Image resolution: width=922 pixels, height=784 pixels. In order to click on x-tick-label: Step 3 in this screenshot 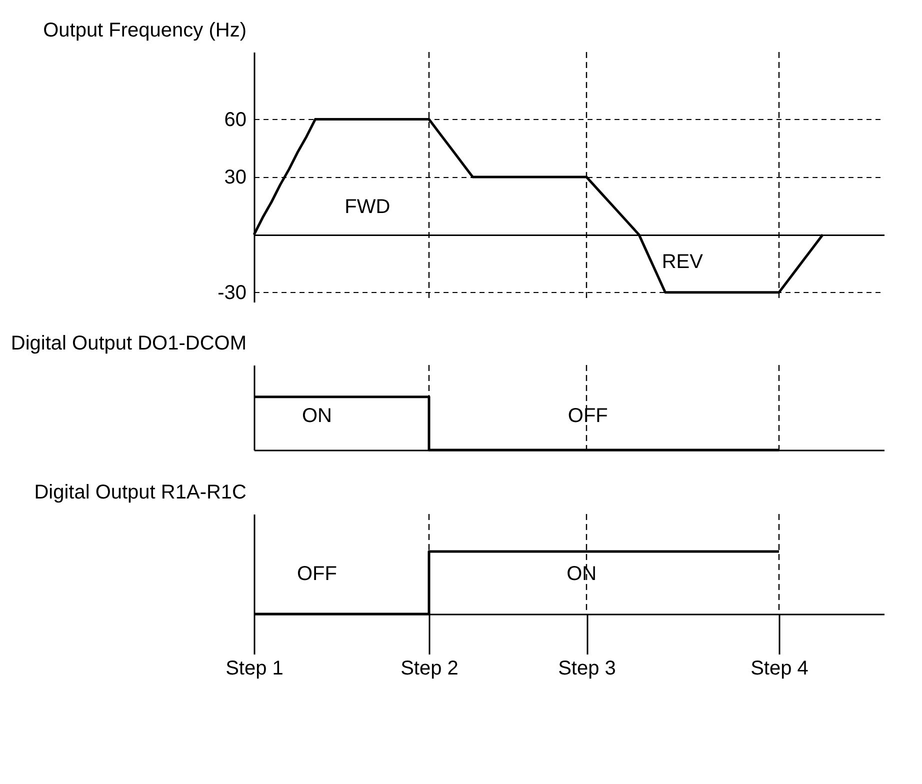, I will do `click(587, 669)`.